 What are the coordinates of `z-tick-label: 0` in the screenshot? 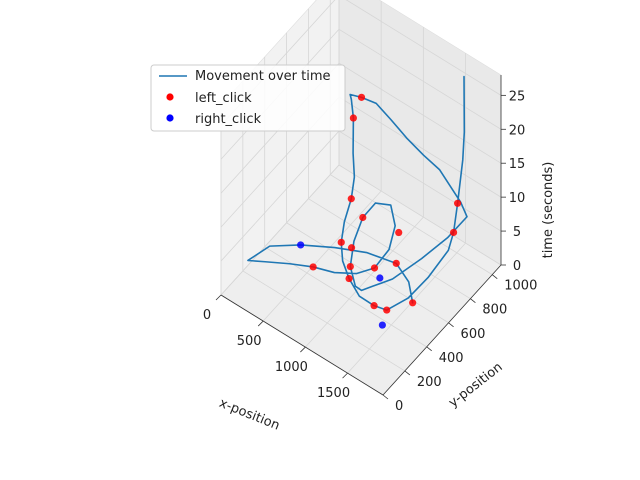 It's located at (517, 266).